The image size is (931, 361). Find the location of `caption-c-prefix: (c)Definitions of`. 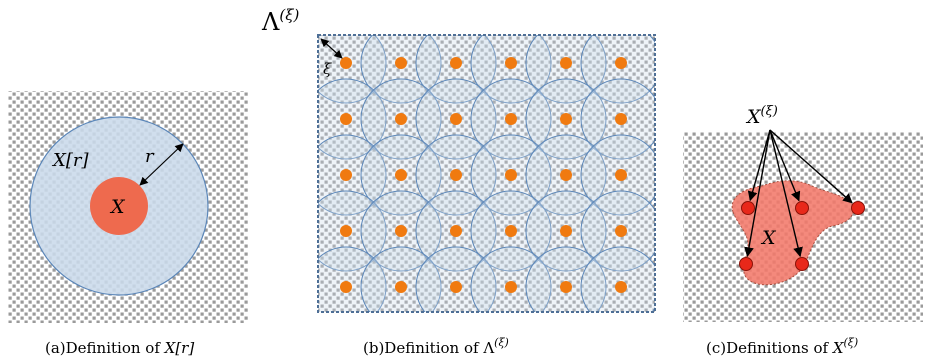

caption-c-prefix: (c)Definitions of is located at coordinates (769, 348).